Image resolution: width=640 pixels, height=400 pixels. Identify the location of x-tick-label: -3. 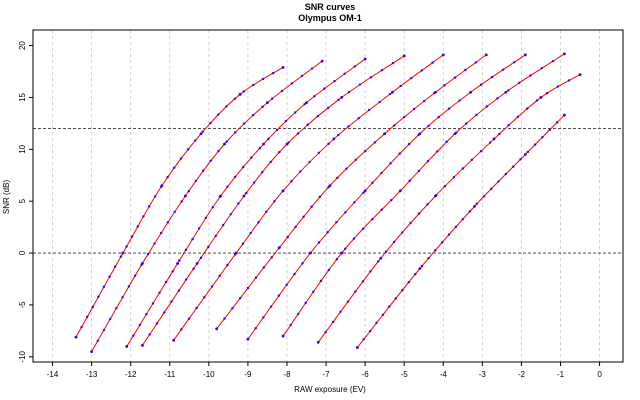
(483, 374).